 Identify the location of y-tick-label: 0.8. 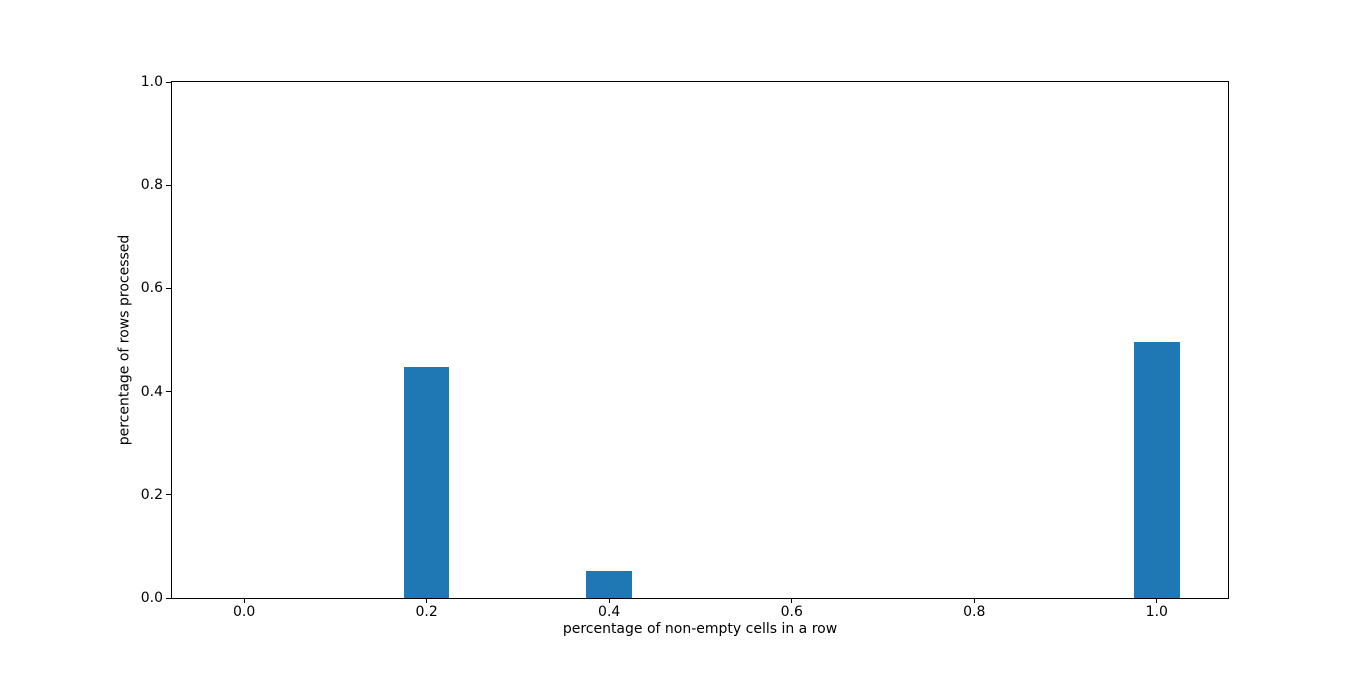
(151, 185).